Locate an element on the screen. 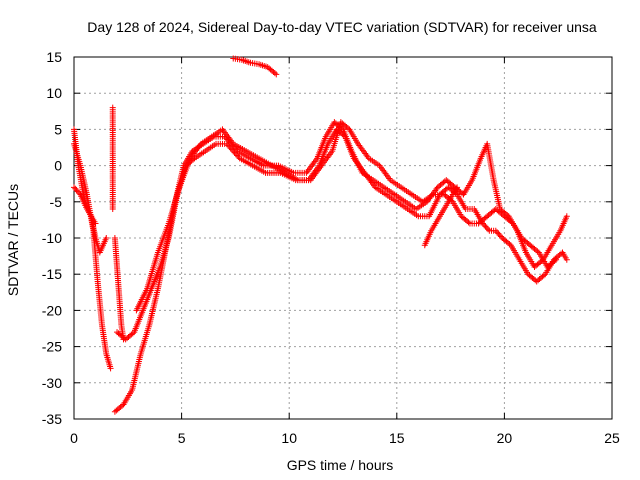 Image resolution: width=640 pixels, height=480 pixels. x-tick-label: 5 is located at coordinates (182, 438).